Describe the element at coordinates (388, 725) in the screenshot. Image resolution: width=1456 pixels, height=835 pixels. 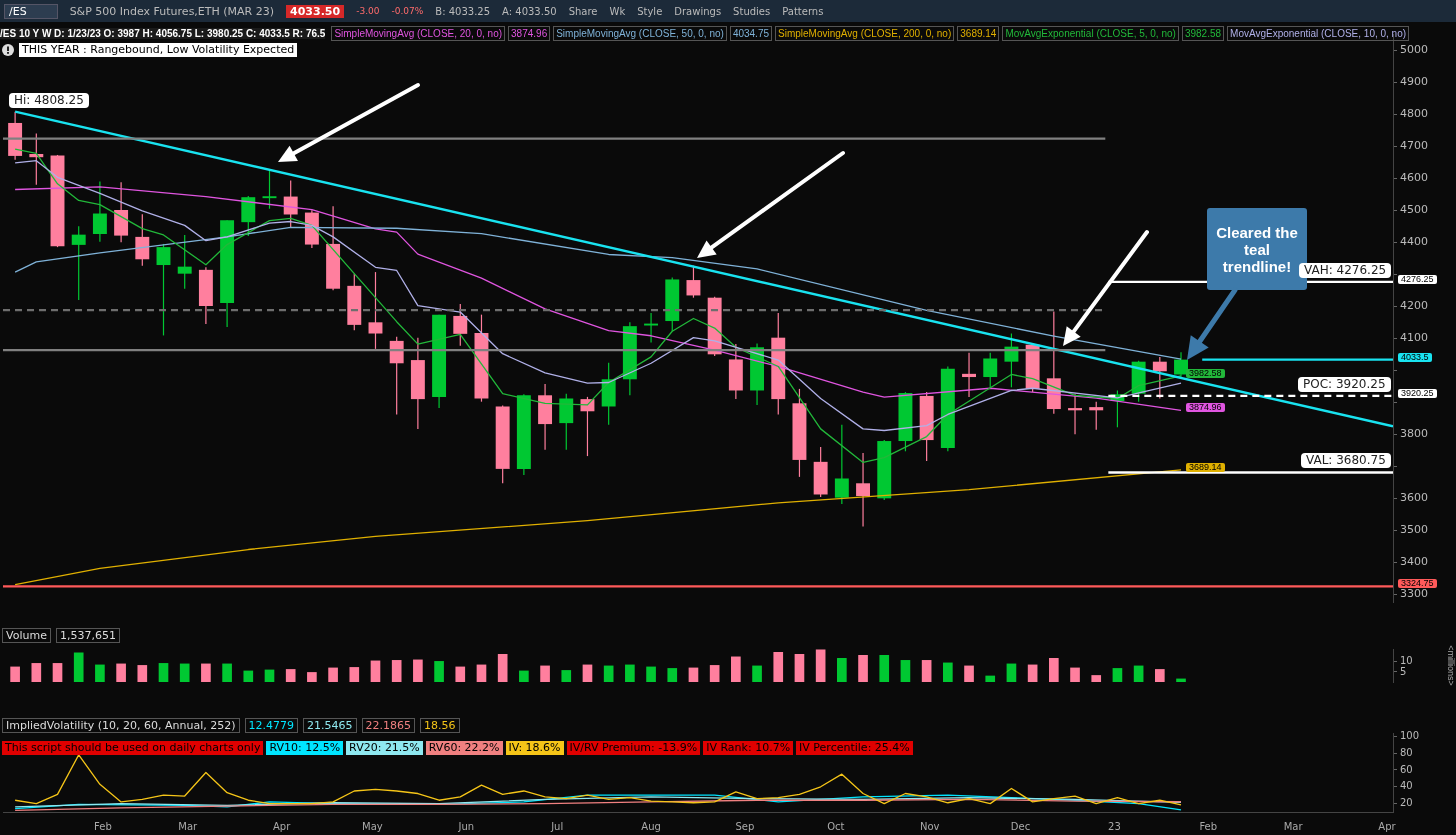
I see `text: 22.1865` at that location.